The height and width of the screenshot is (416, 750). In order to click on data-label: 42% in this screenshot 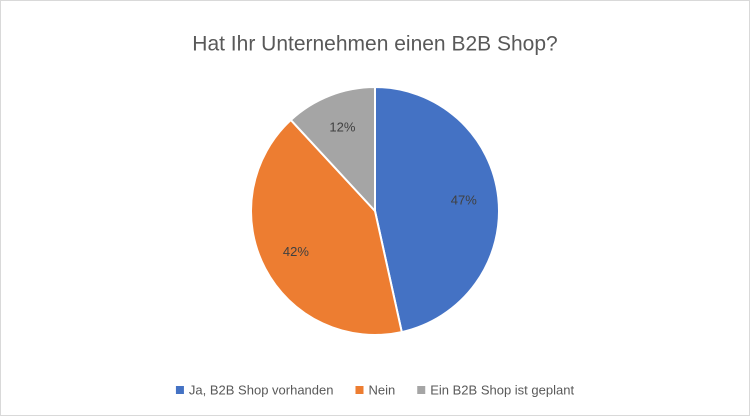, I will do `click(296, 251)`.